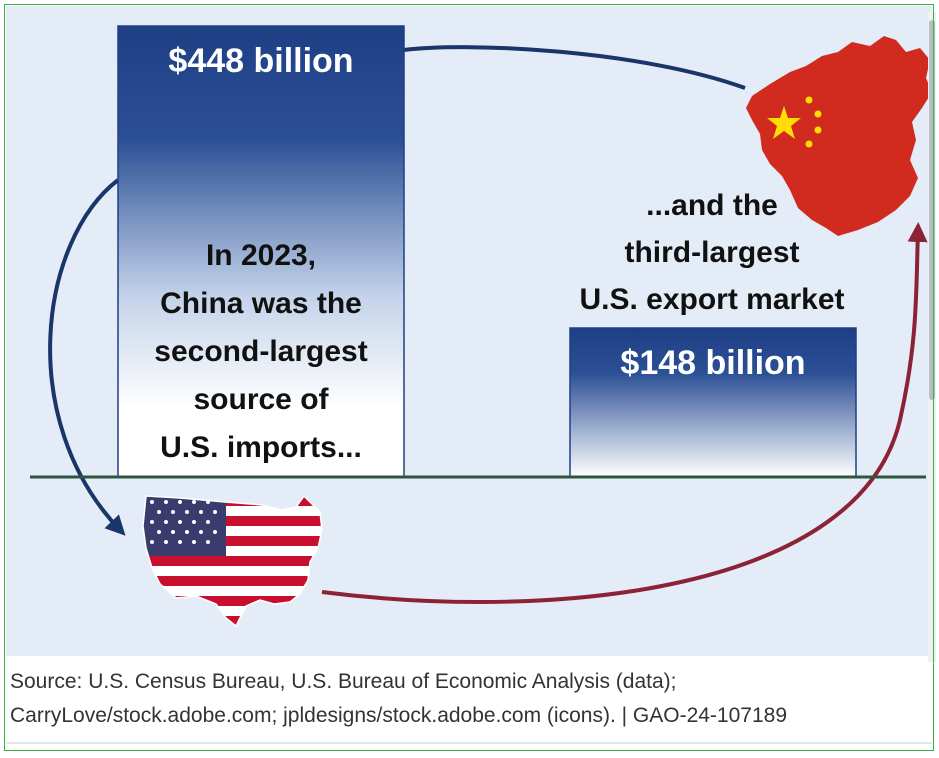 Image resolution: width=939 pixels, height=758 pixels. I want to click on divider, so click(469, 743).